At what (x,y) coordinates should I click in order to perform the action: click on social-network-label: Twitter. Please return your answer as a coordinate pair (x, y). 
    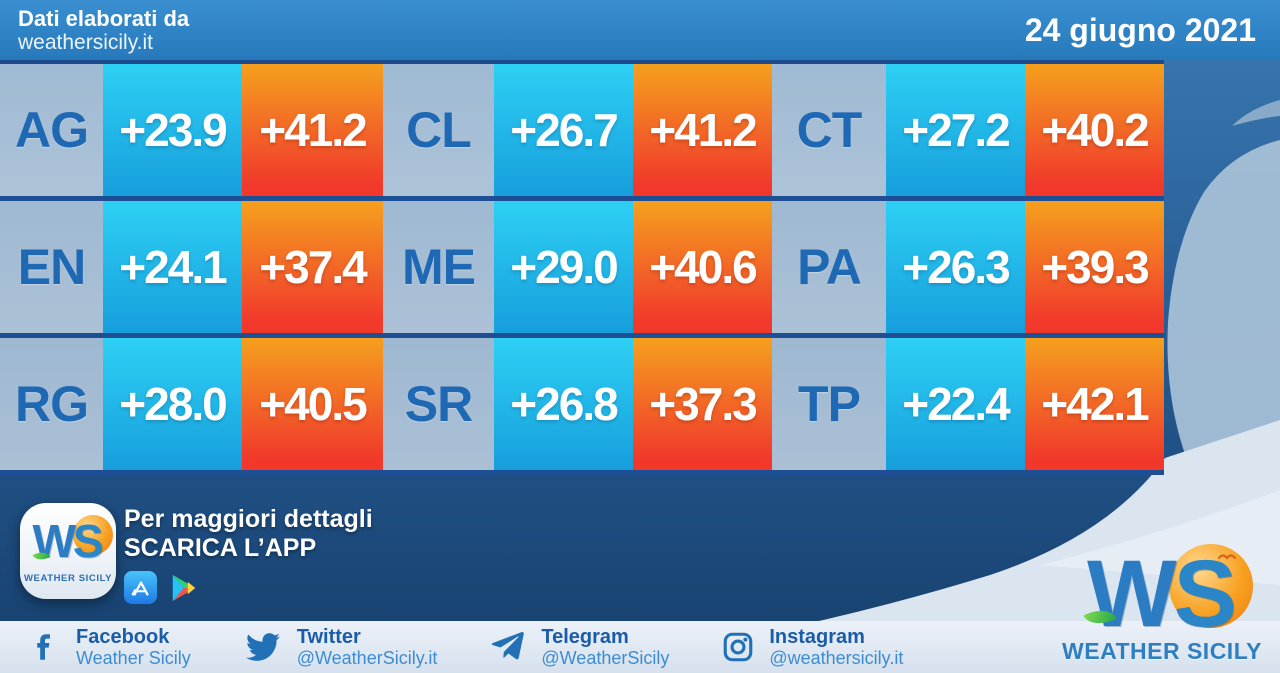
    Looking at the image, I should click on (328, 637).